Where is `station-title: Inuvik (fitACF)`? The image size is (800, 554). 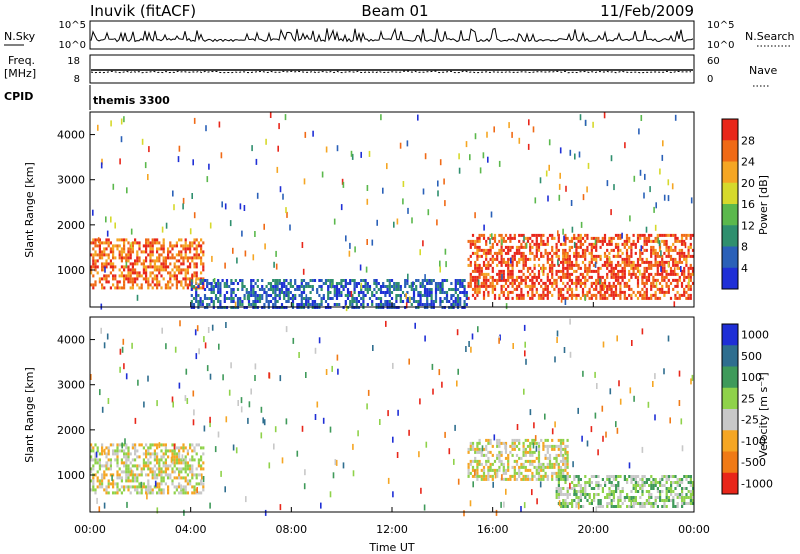
station-title: Inuvik (fitACF) is located at coordinates (143, 11).